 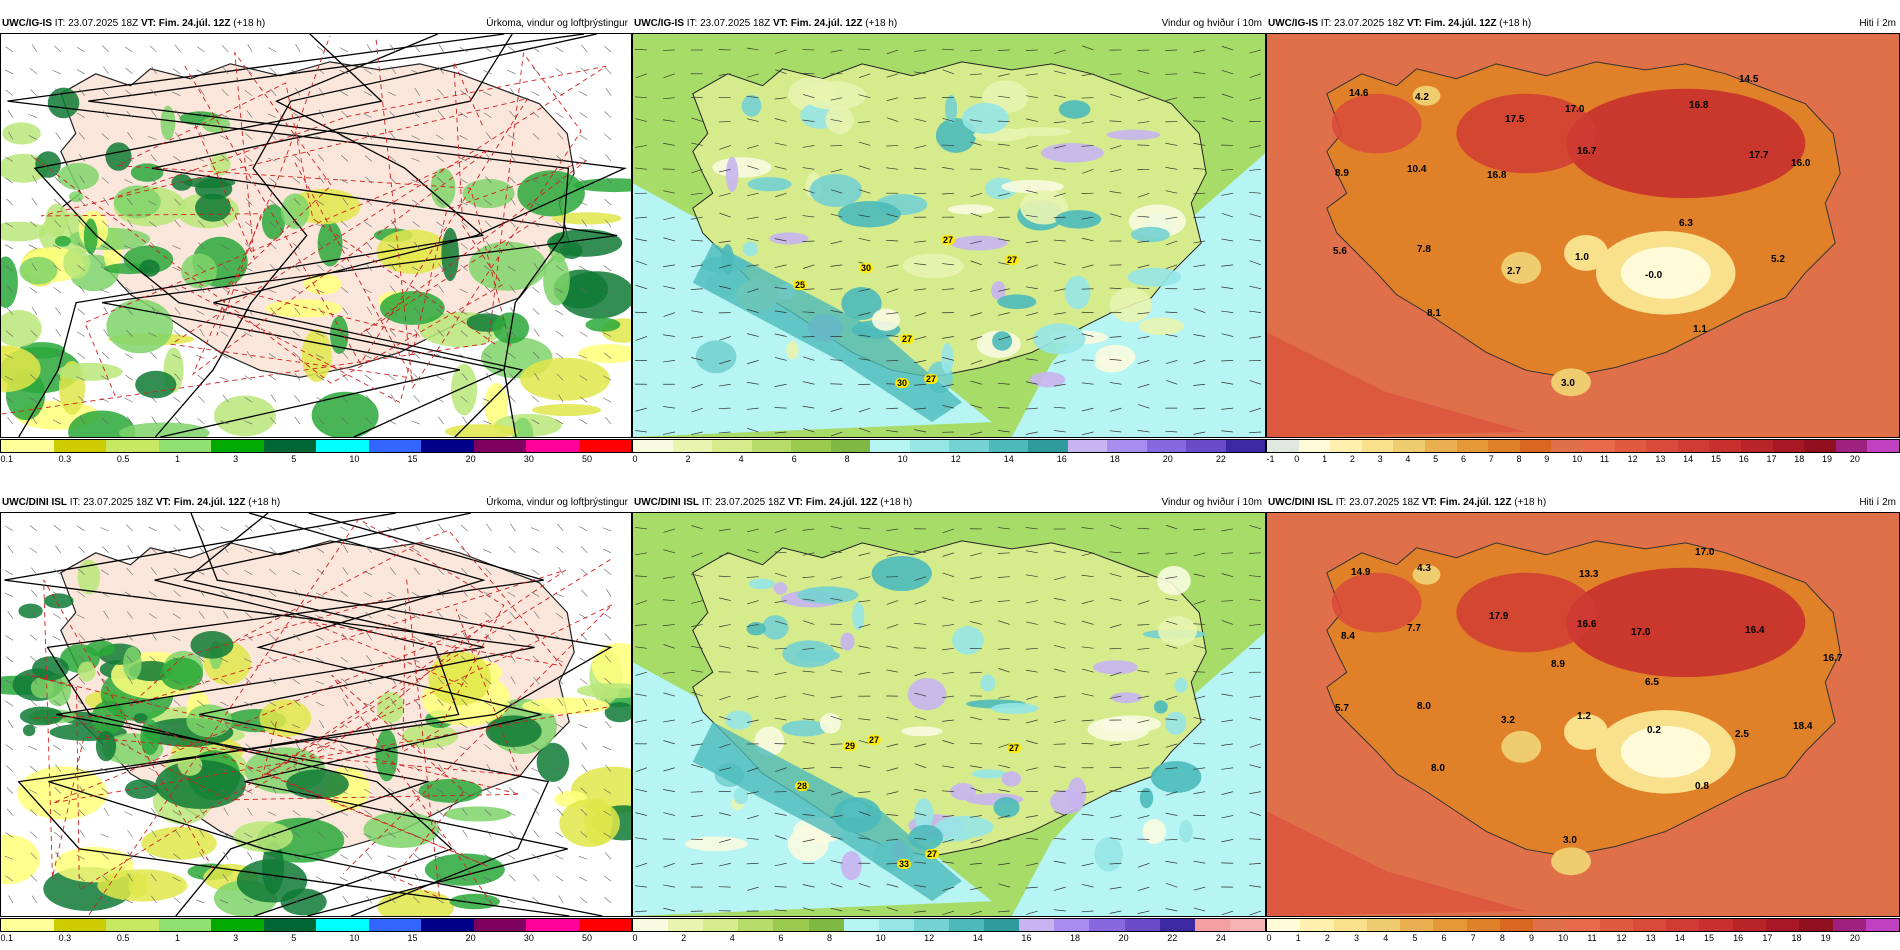 I want to click on wind-map: 28 29 27 27 33 27, so click(x=949, y=714).